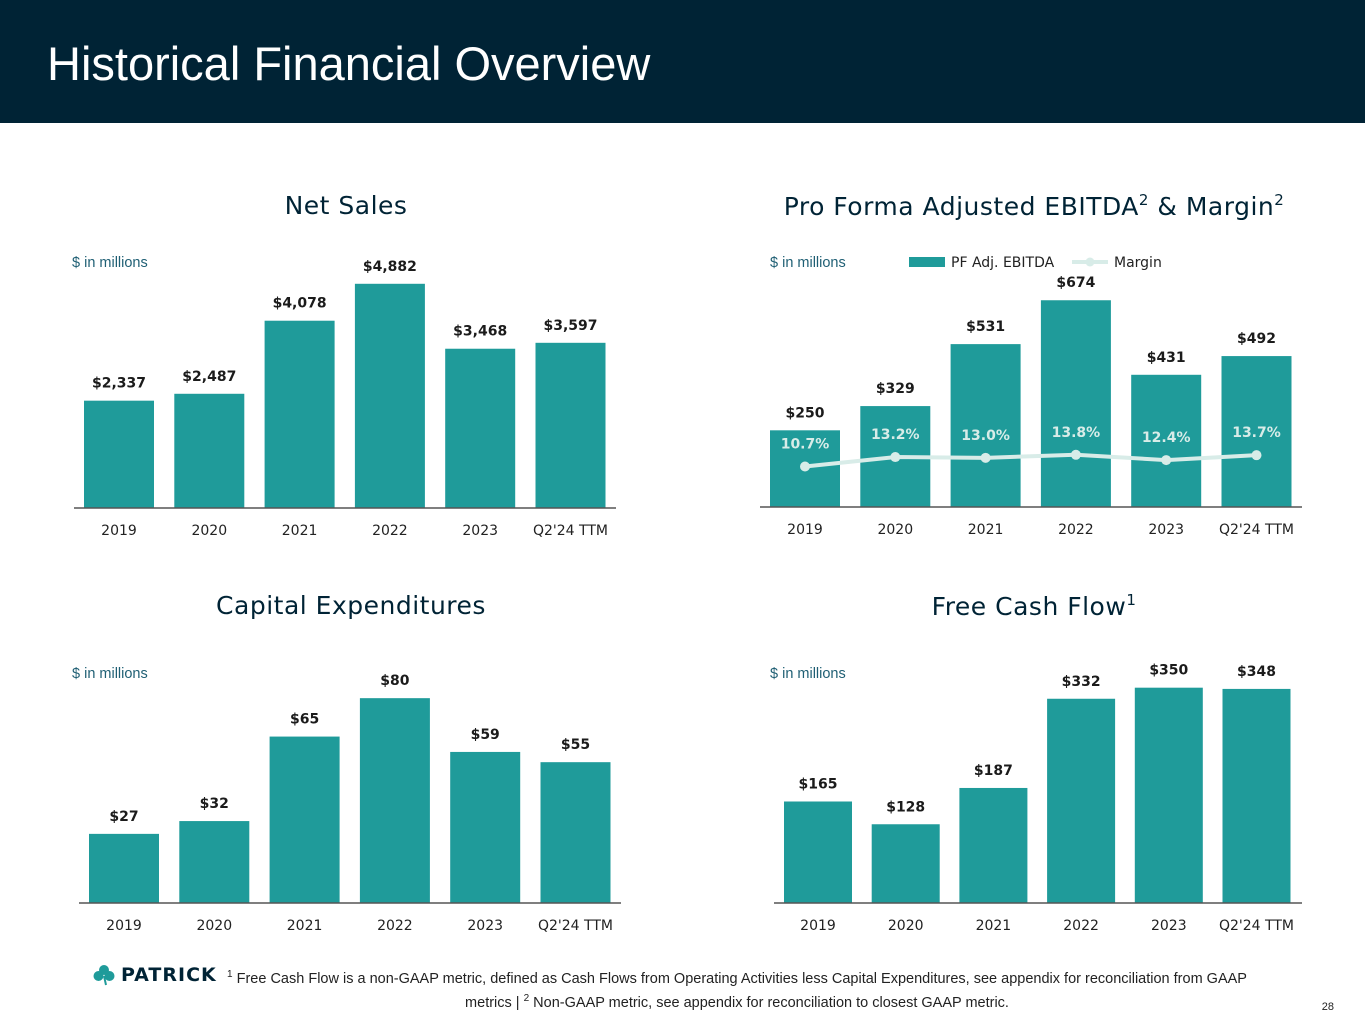 The width and height of the screenshot is (1365, 1024). I want to click on legend-margin-dot, so click(1090, 262).